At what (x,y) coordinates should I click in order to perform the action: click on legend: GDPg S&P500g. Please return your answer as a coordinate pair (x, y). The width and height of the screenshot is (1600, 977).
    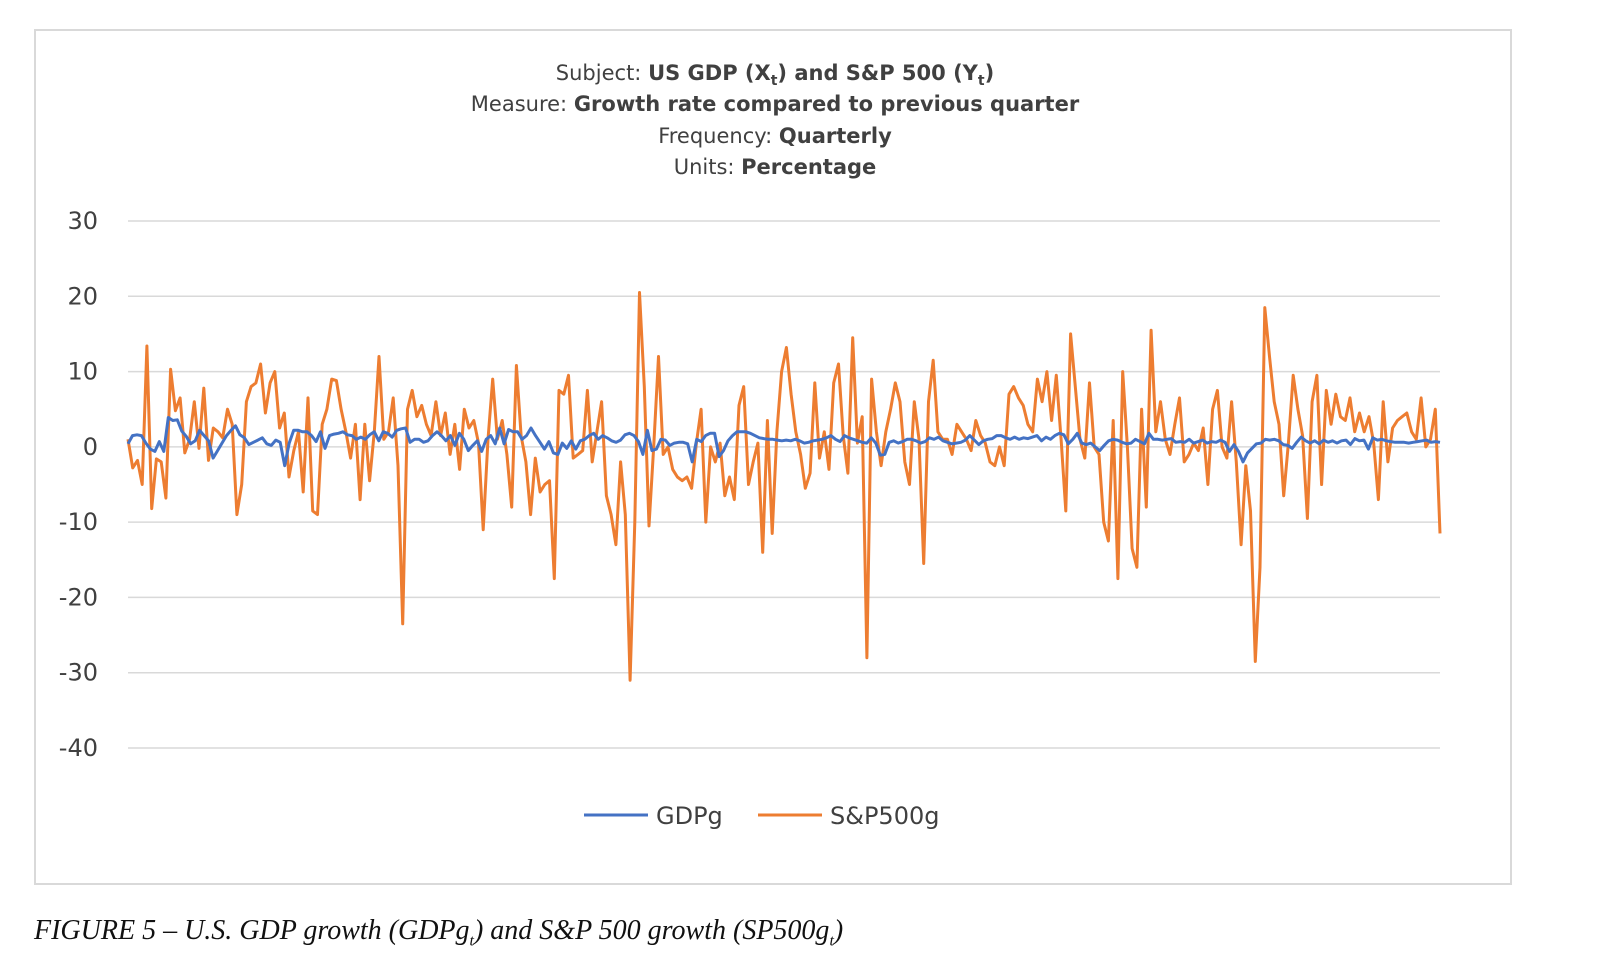
    Looking at the image, I should click on (761, 816).